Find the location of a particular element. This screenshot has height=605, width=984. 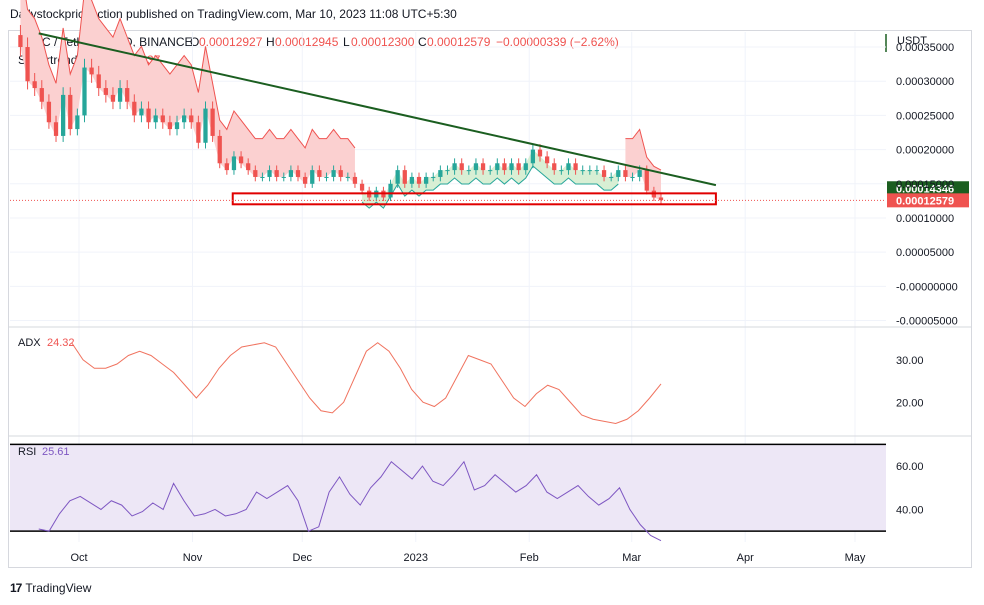

supertrend-down-fill is located at coordinates (187, 92).